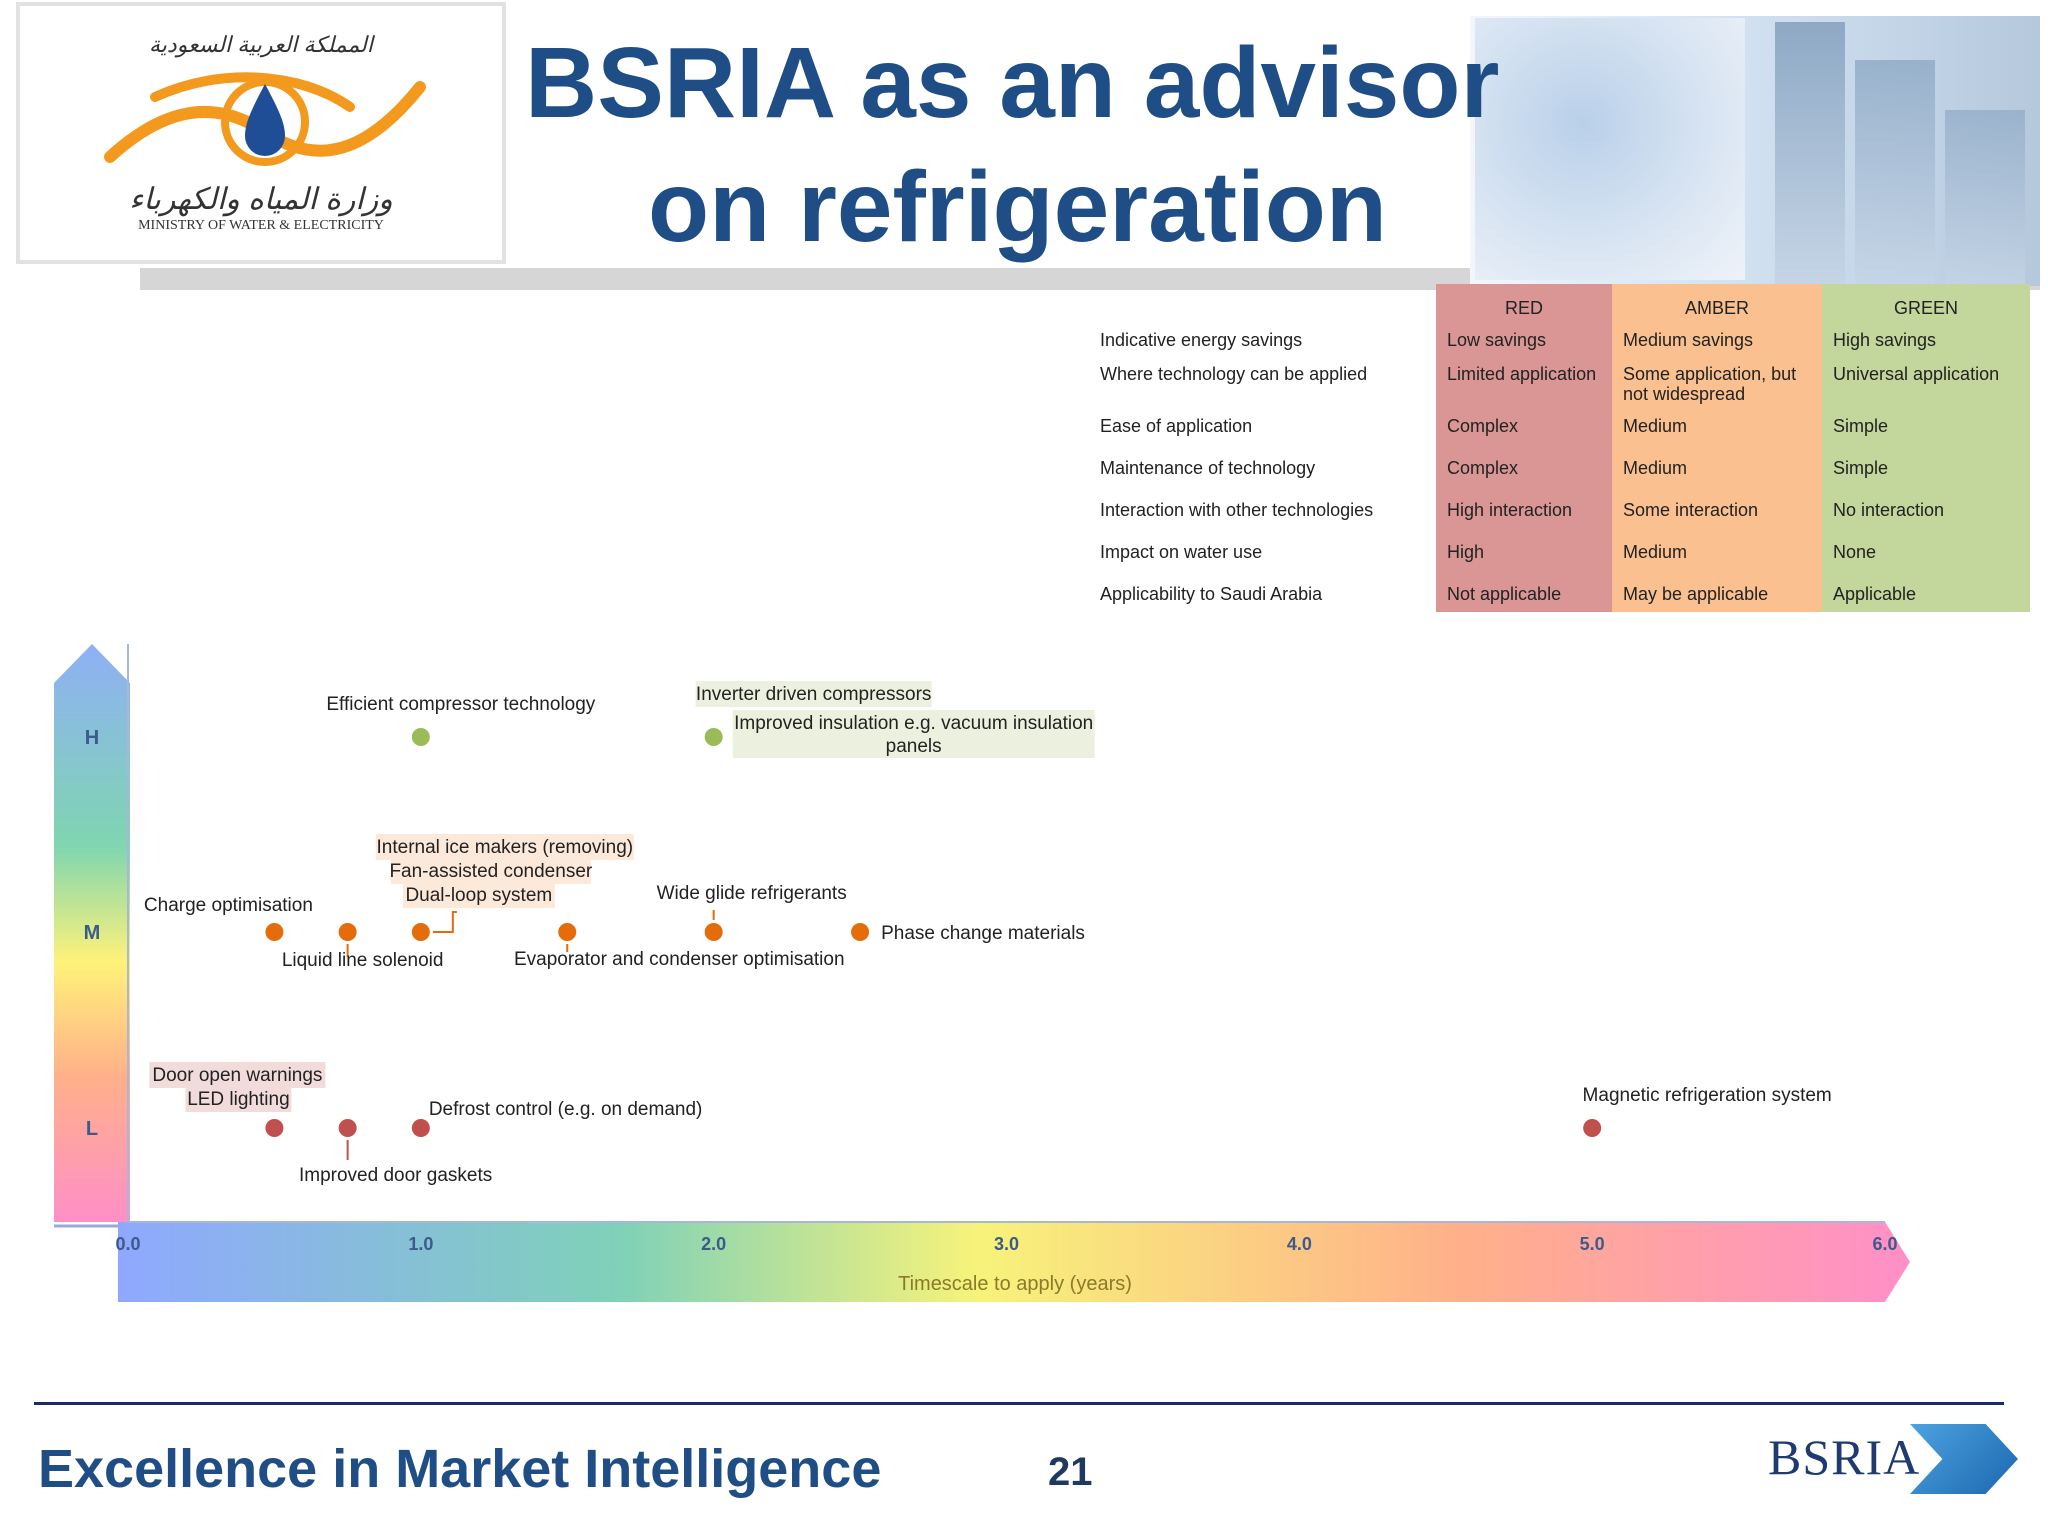  What do you see at coordinates (228, 905) in the screenshot?
I see `annotation-label: Charge optimisation` at bounding box center [228, 905].